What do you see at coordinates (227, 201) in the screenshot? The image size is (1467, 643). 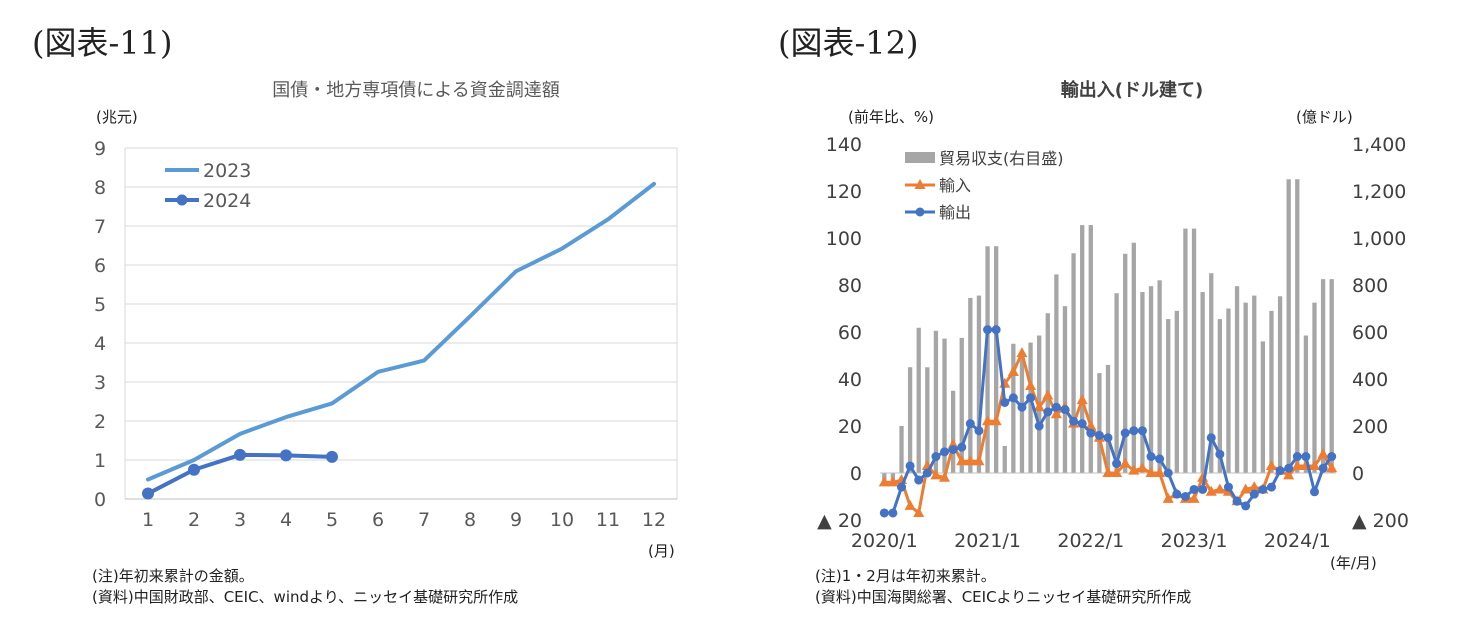 I see `legend-label-2024: 2024` at bounding box center [227, 201].